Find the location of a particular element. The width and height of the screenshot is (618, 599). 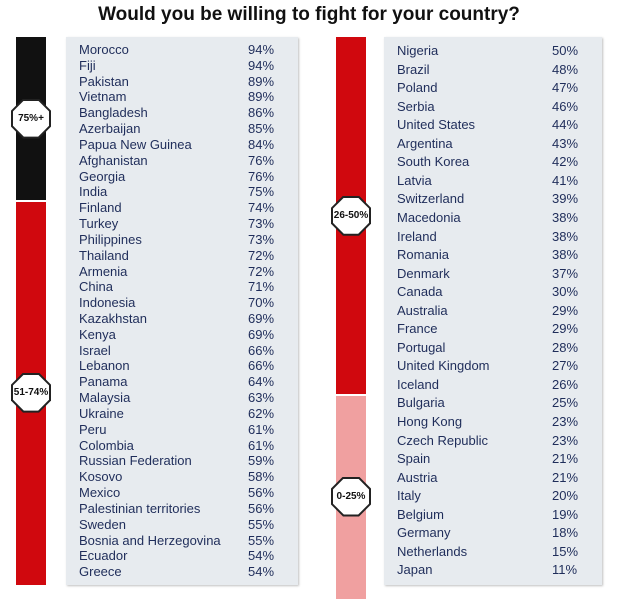

country-value: 54% is located at coordinates (261, 572).